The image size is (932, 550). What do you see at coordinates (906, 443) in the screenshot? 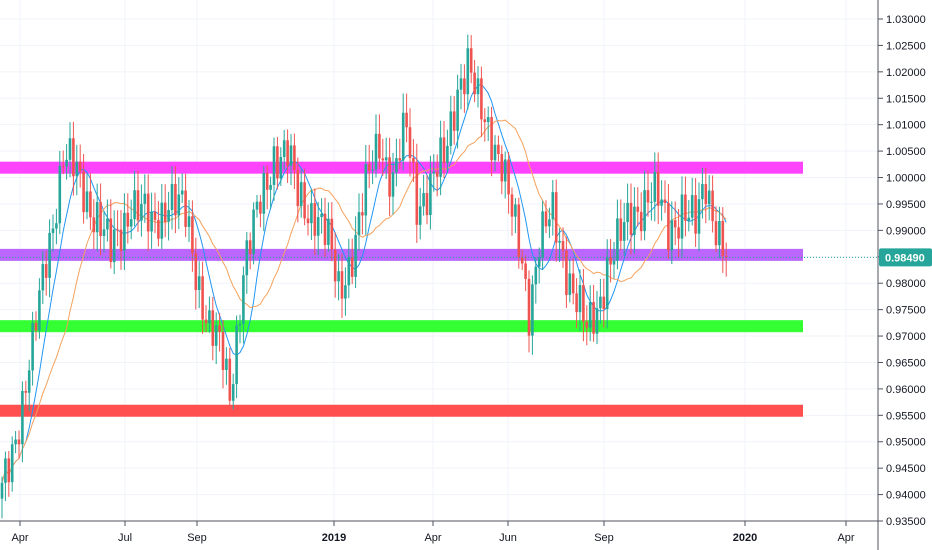
I see `y-tick-label: 0.95000` at bounding box center [906, 443].